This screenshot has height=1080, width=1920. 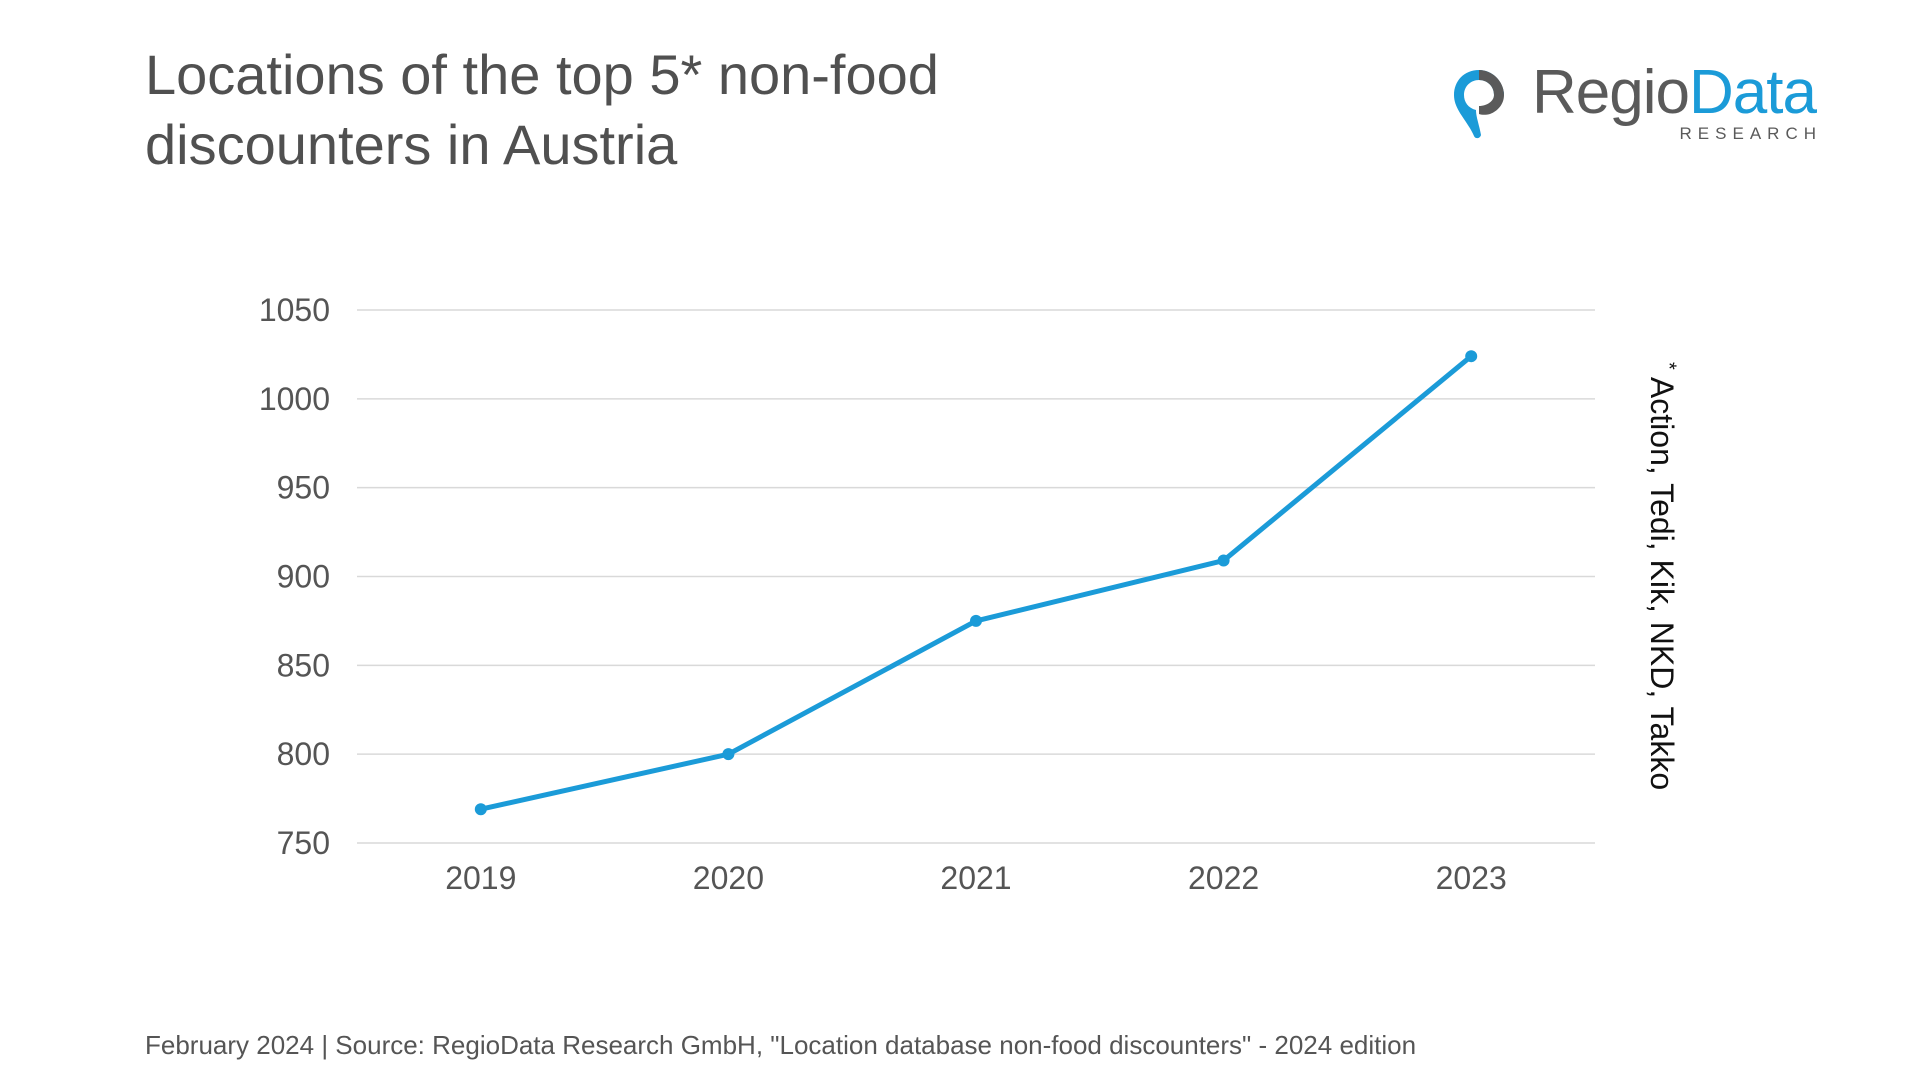 I want to click on logo-word-regio: Regio, so click(x=1611, y=92).